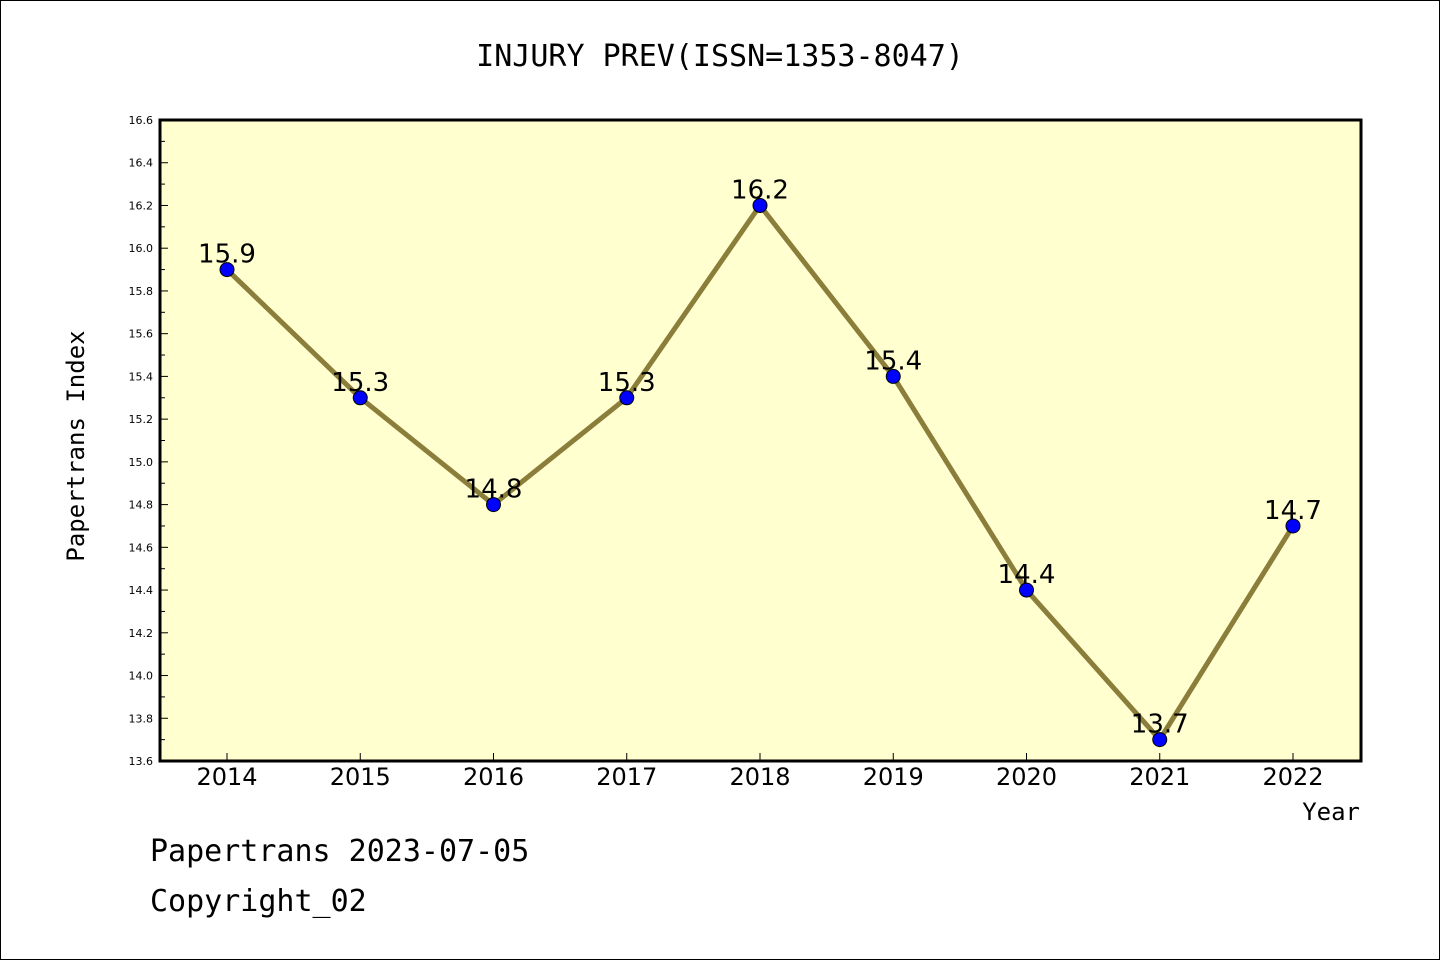  I want to click on y-tick-label: 13.8, so click(141, 718).